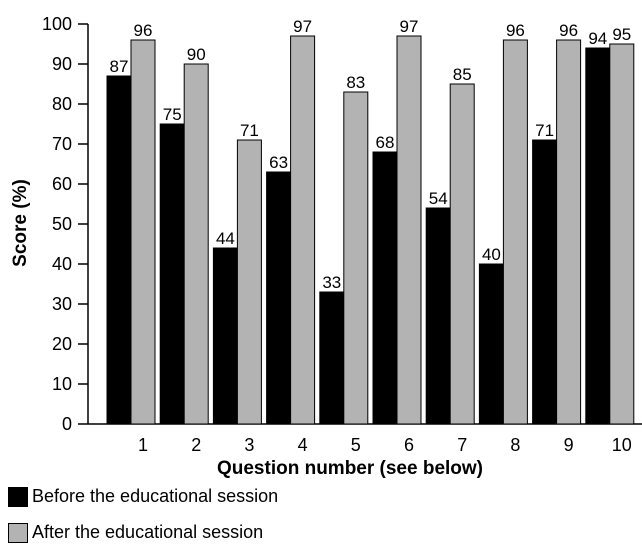 The image size is (642, 546). Describe the element at coordinates (18, 532) in the screenshot. I see `legend-swatch-after` at that location.